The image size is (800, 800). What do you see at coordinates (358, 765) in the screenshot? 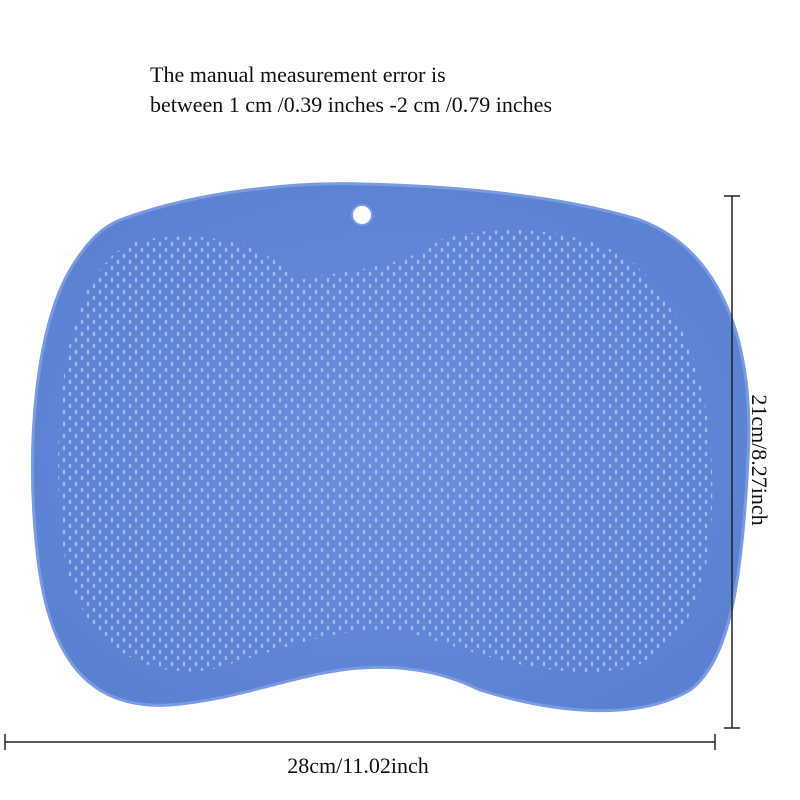
I see `width-label: 28cm/11.02inch` at bounding box center [358, 765].